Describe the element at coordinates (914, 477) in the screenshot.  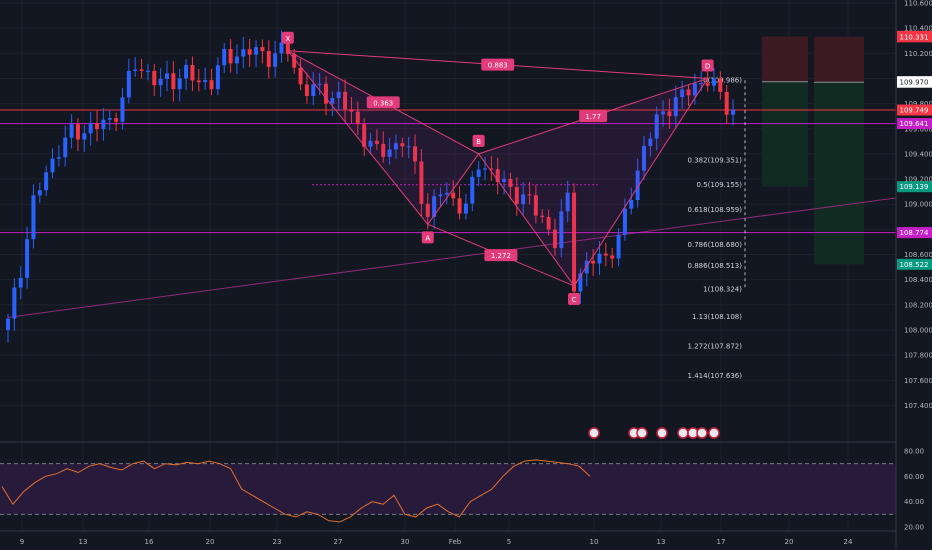
I see `rsi-tick-label: 60.00` at that location.